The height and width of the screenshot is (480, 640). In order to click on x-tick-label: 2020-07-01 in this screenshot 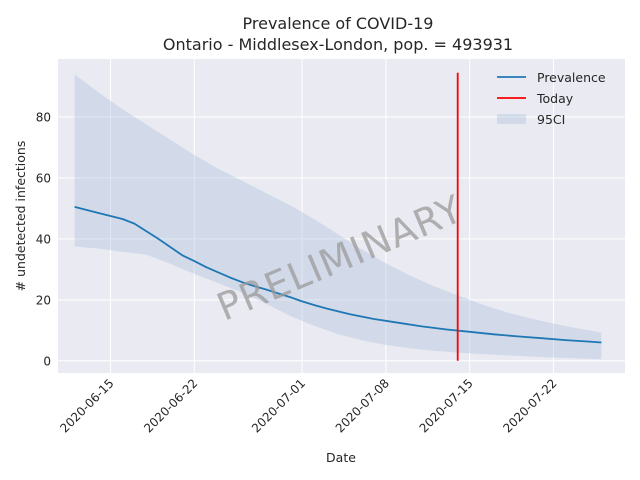, I will do `click(278, 405)`.